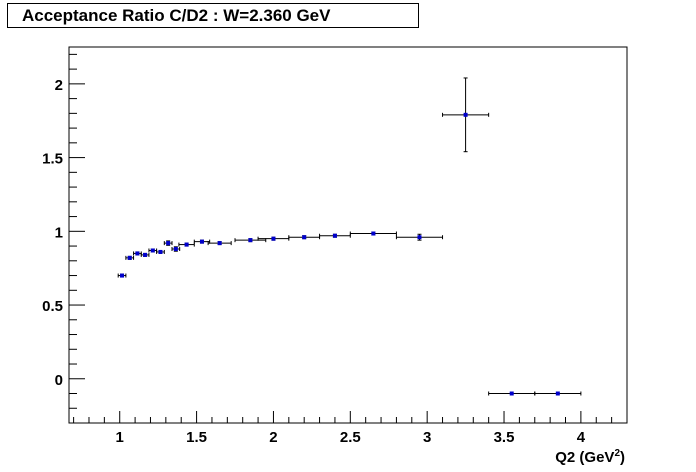 This screenshot has height=472, width=696. What do you see at coordinates (59, 232) in the screenshot?
I see `y-tick-label: 1` at bounding box center [59, 232].